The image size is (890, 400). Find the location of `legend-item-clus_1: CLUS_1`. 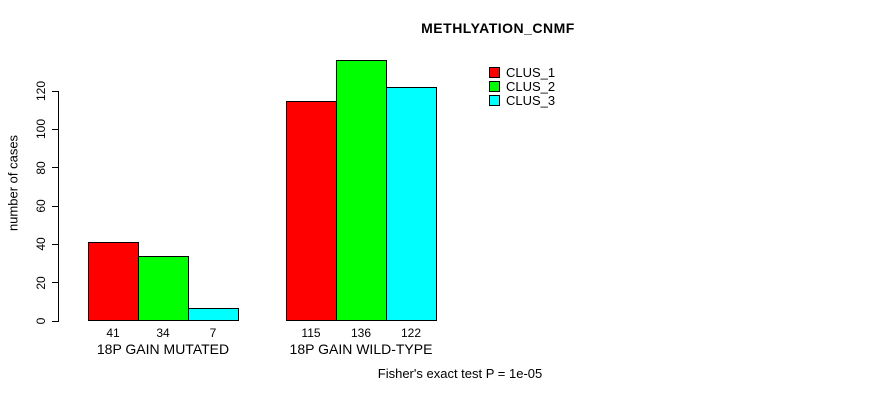

legend-item-clus_1: CLUS_1 is located at coordinates (522, 72).